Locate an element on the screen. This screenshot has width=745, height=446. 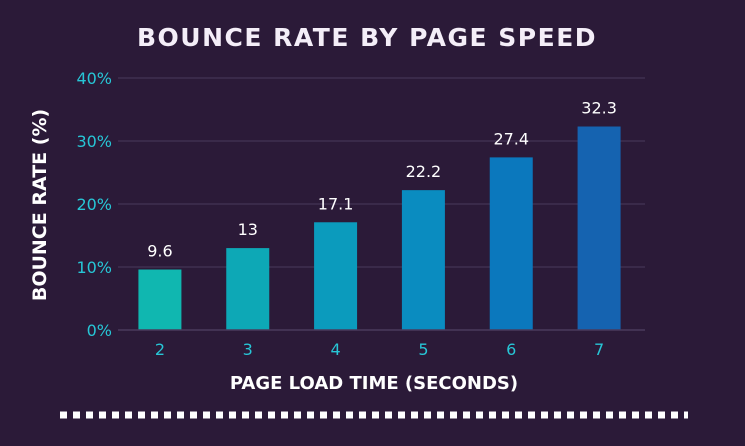
chart-title: BOUNCE RATE BY PAGE SPEED is located at coordinates (367, 37).